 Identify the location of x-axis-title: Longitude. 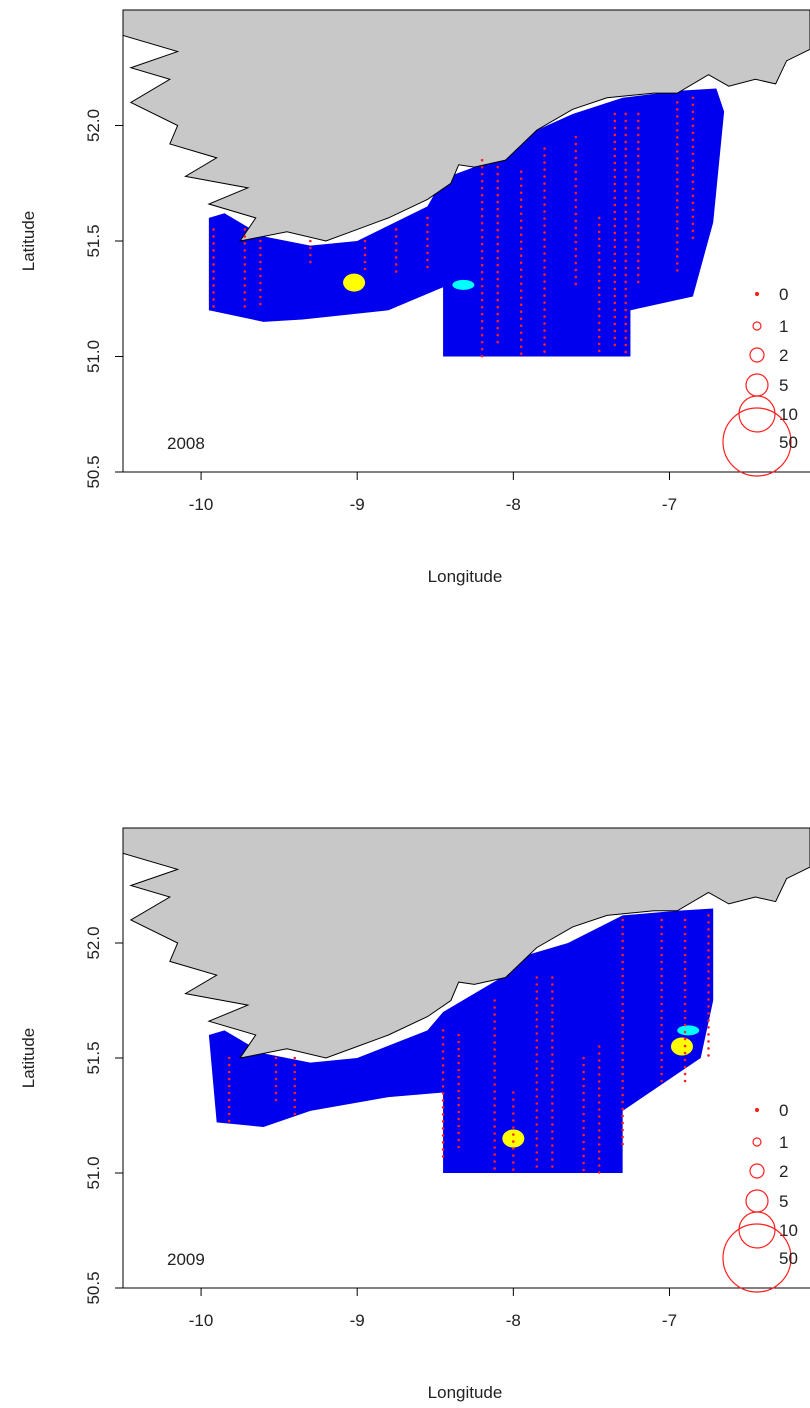
(465, 576).